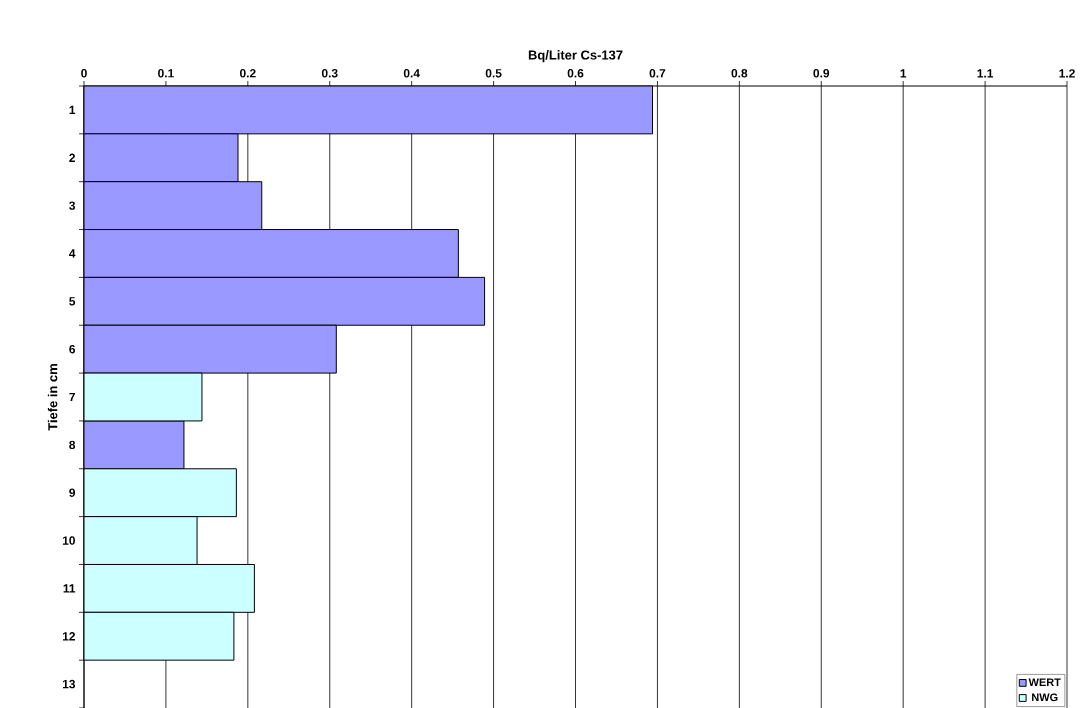  Describe the element at coordinates (72, 444) in the screenshot. I see `y-tick-label: 8` at that location.